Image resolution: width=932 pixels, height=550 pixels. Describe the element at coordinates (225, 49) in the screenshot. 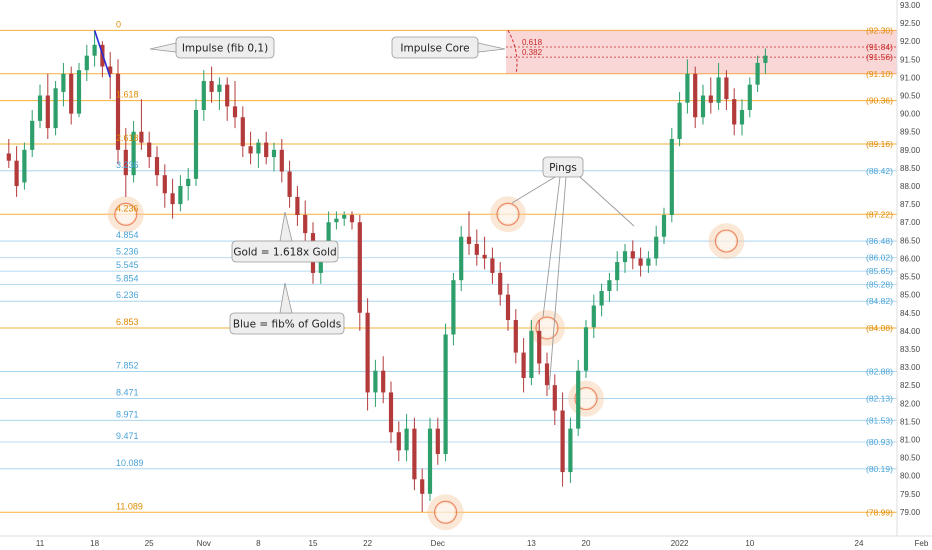

I see `impulse-callout-text: Impulse (fib 0,1)` at that location.